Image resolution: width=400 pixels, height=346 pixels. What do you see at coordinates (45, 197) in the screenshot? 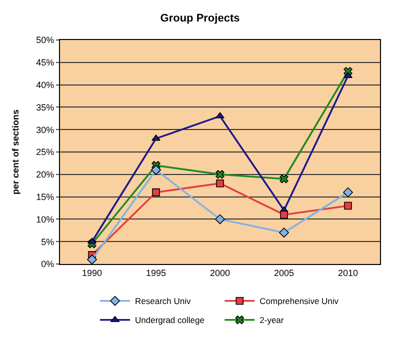
I see `y-tick-label: 15%` at bounding box center [45, 197].